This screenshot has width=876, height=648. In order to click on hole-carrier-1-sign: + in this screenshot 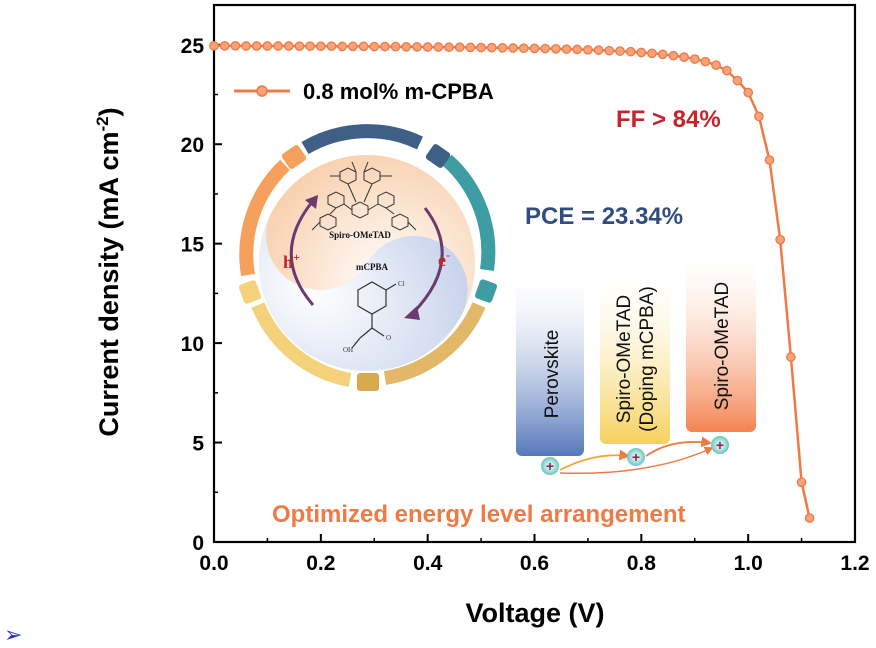, I will do `click(550, 466)`.